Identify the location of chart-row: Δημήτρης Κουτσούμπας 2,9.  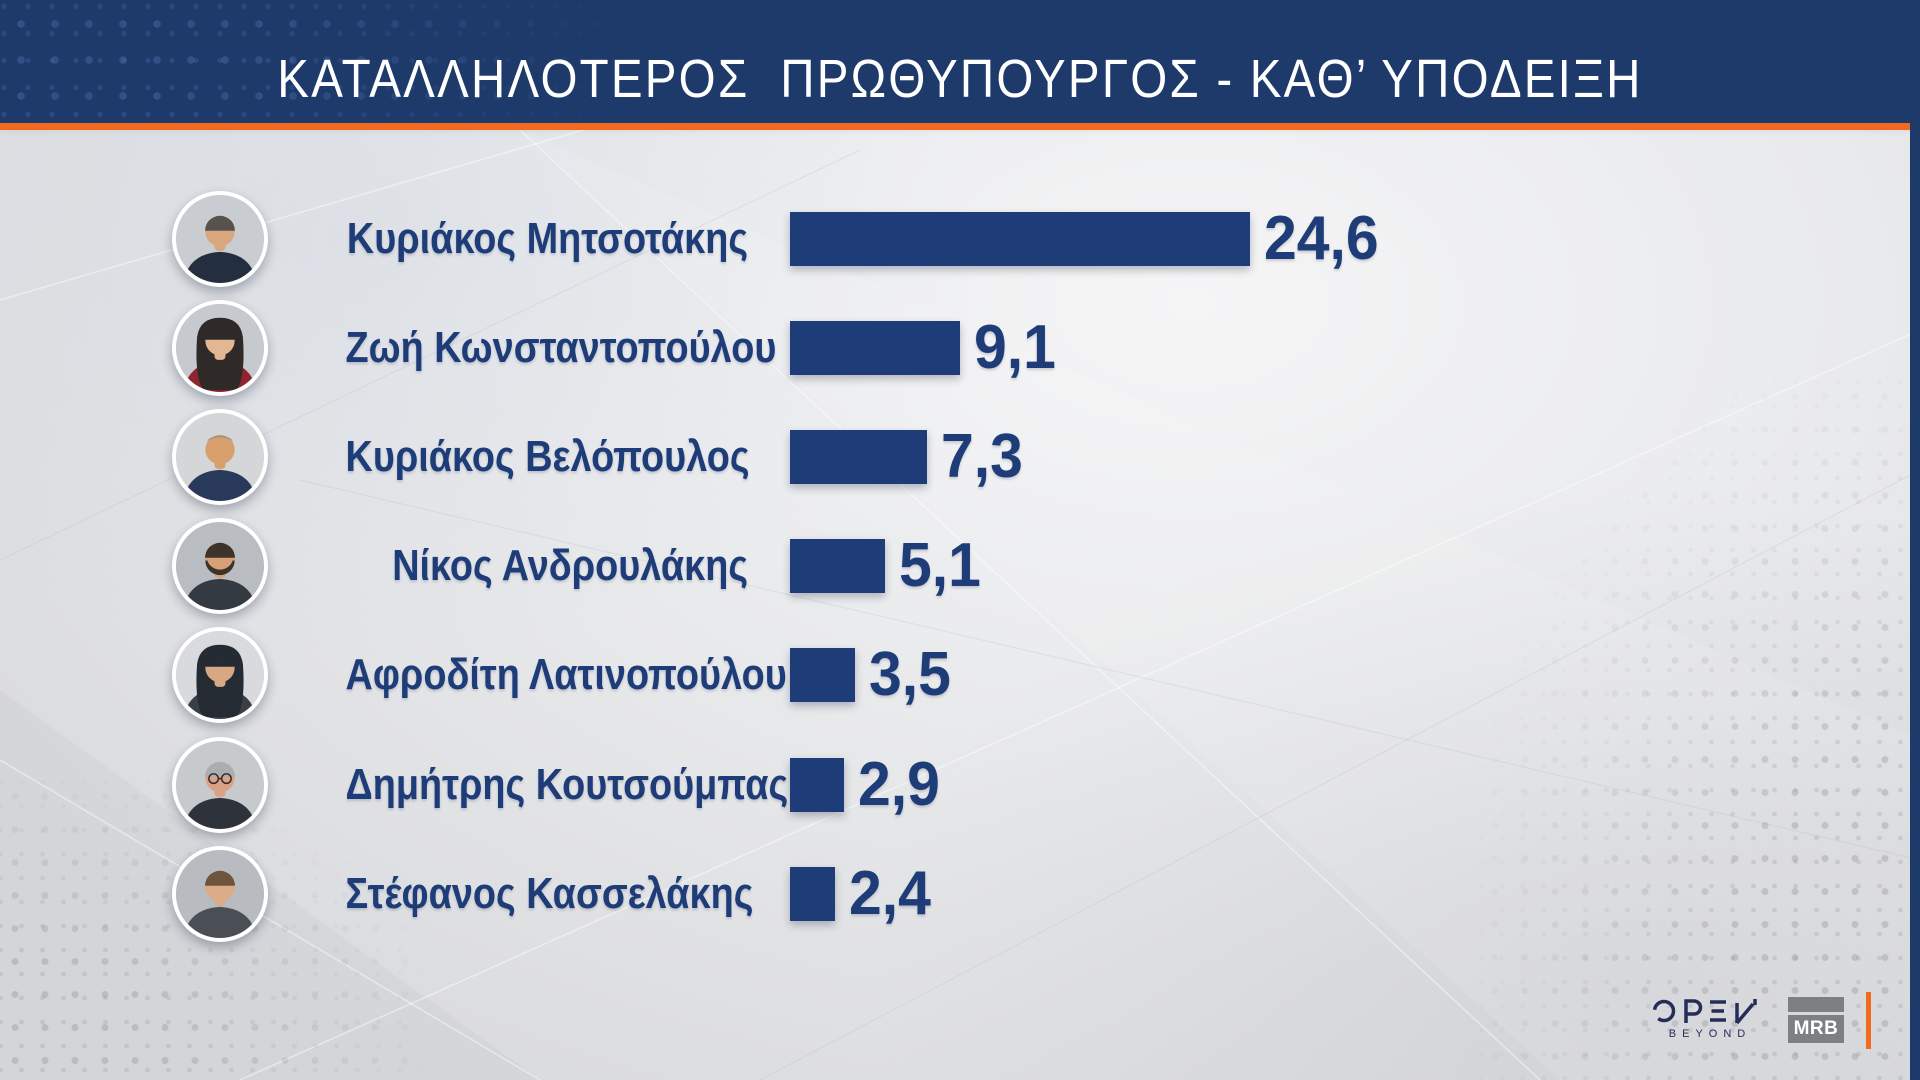
(960, 784).